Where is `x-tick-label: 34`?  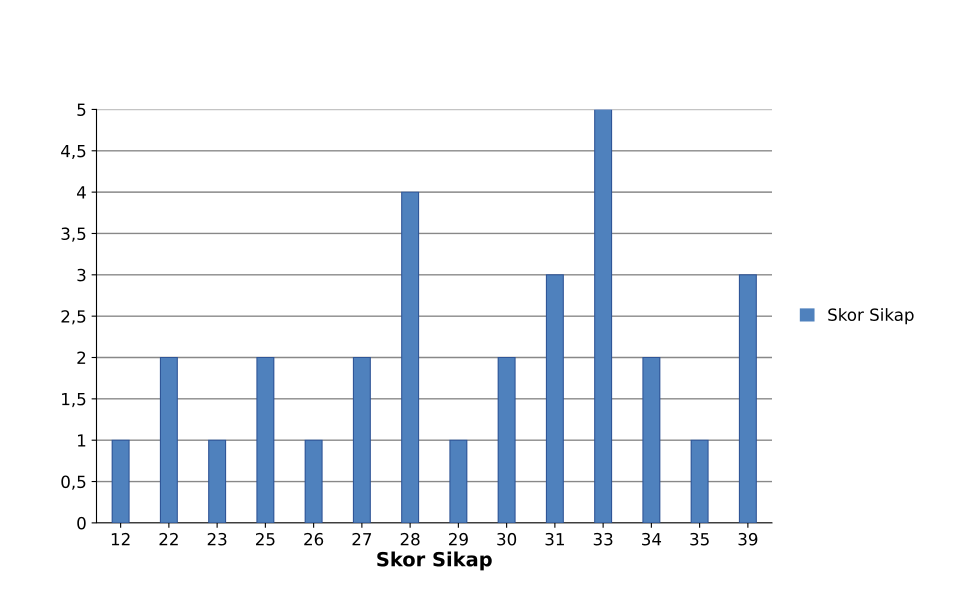
x-tick-label: 34 is located at coordinates (652, 539).